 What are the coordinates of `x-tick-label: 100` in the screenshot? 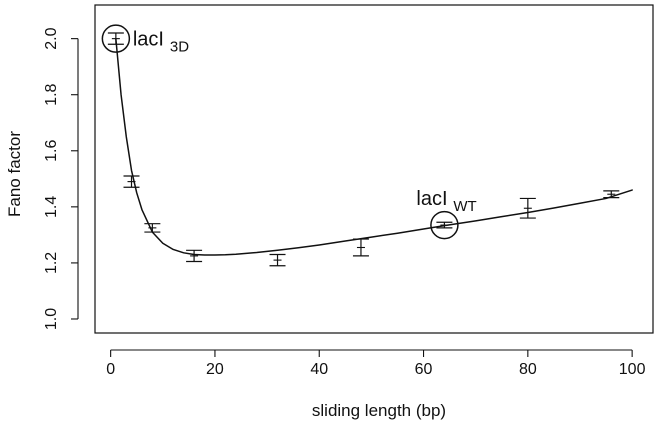 It's located at (632, 369).